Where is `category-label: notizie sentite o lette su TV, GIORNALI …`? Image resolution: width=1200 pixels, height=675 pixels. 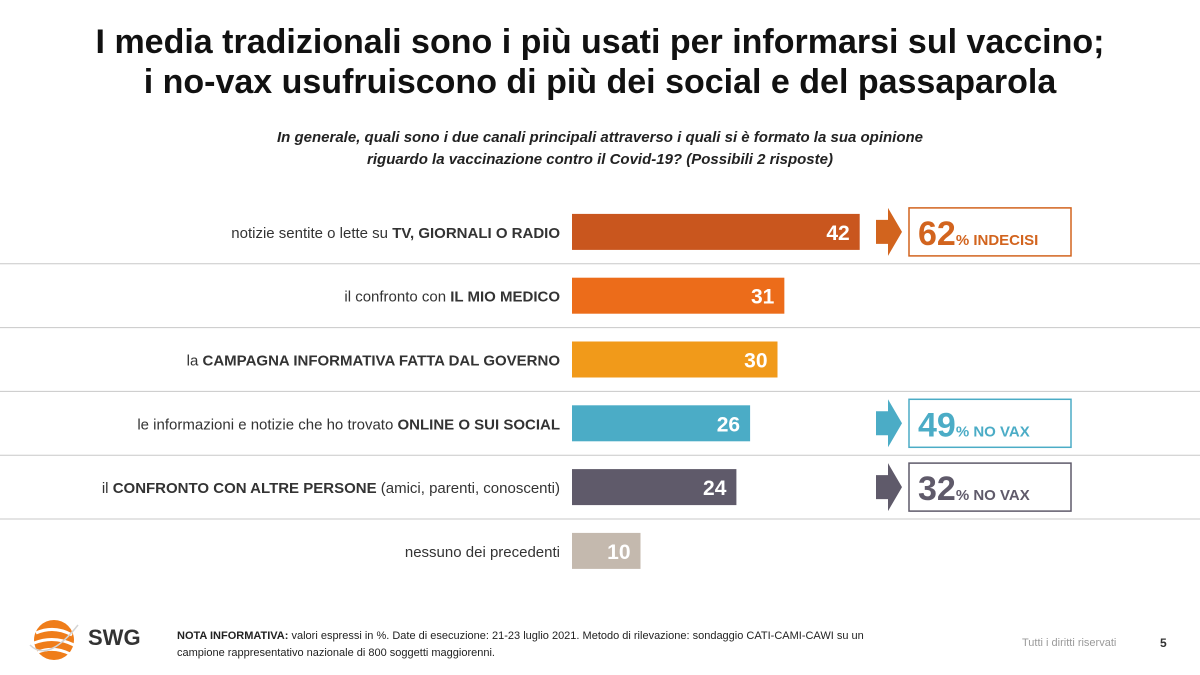 category-label: notizie sentite o lette su TV, GIORNALI … is located at coordinates (395, 233).